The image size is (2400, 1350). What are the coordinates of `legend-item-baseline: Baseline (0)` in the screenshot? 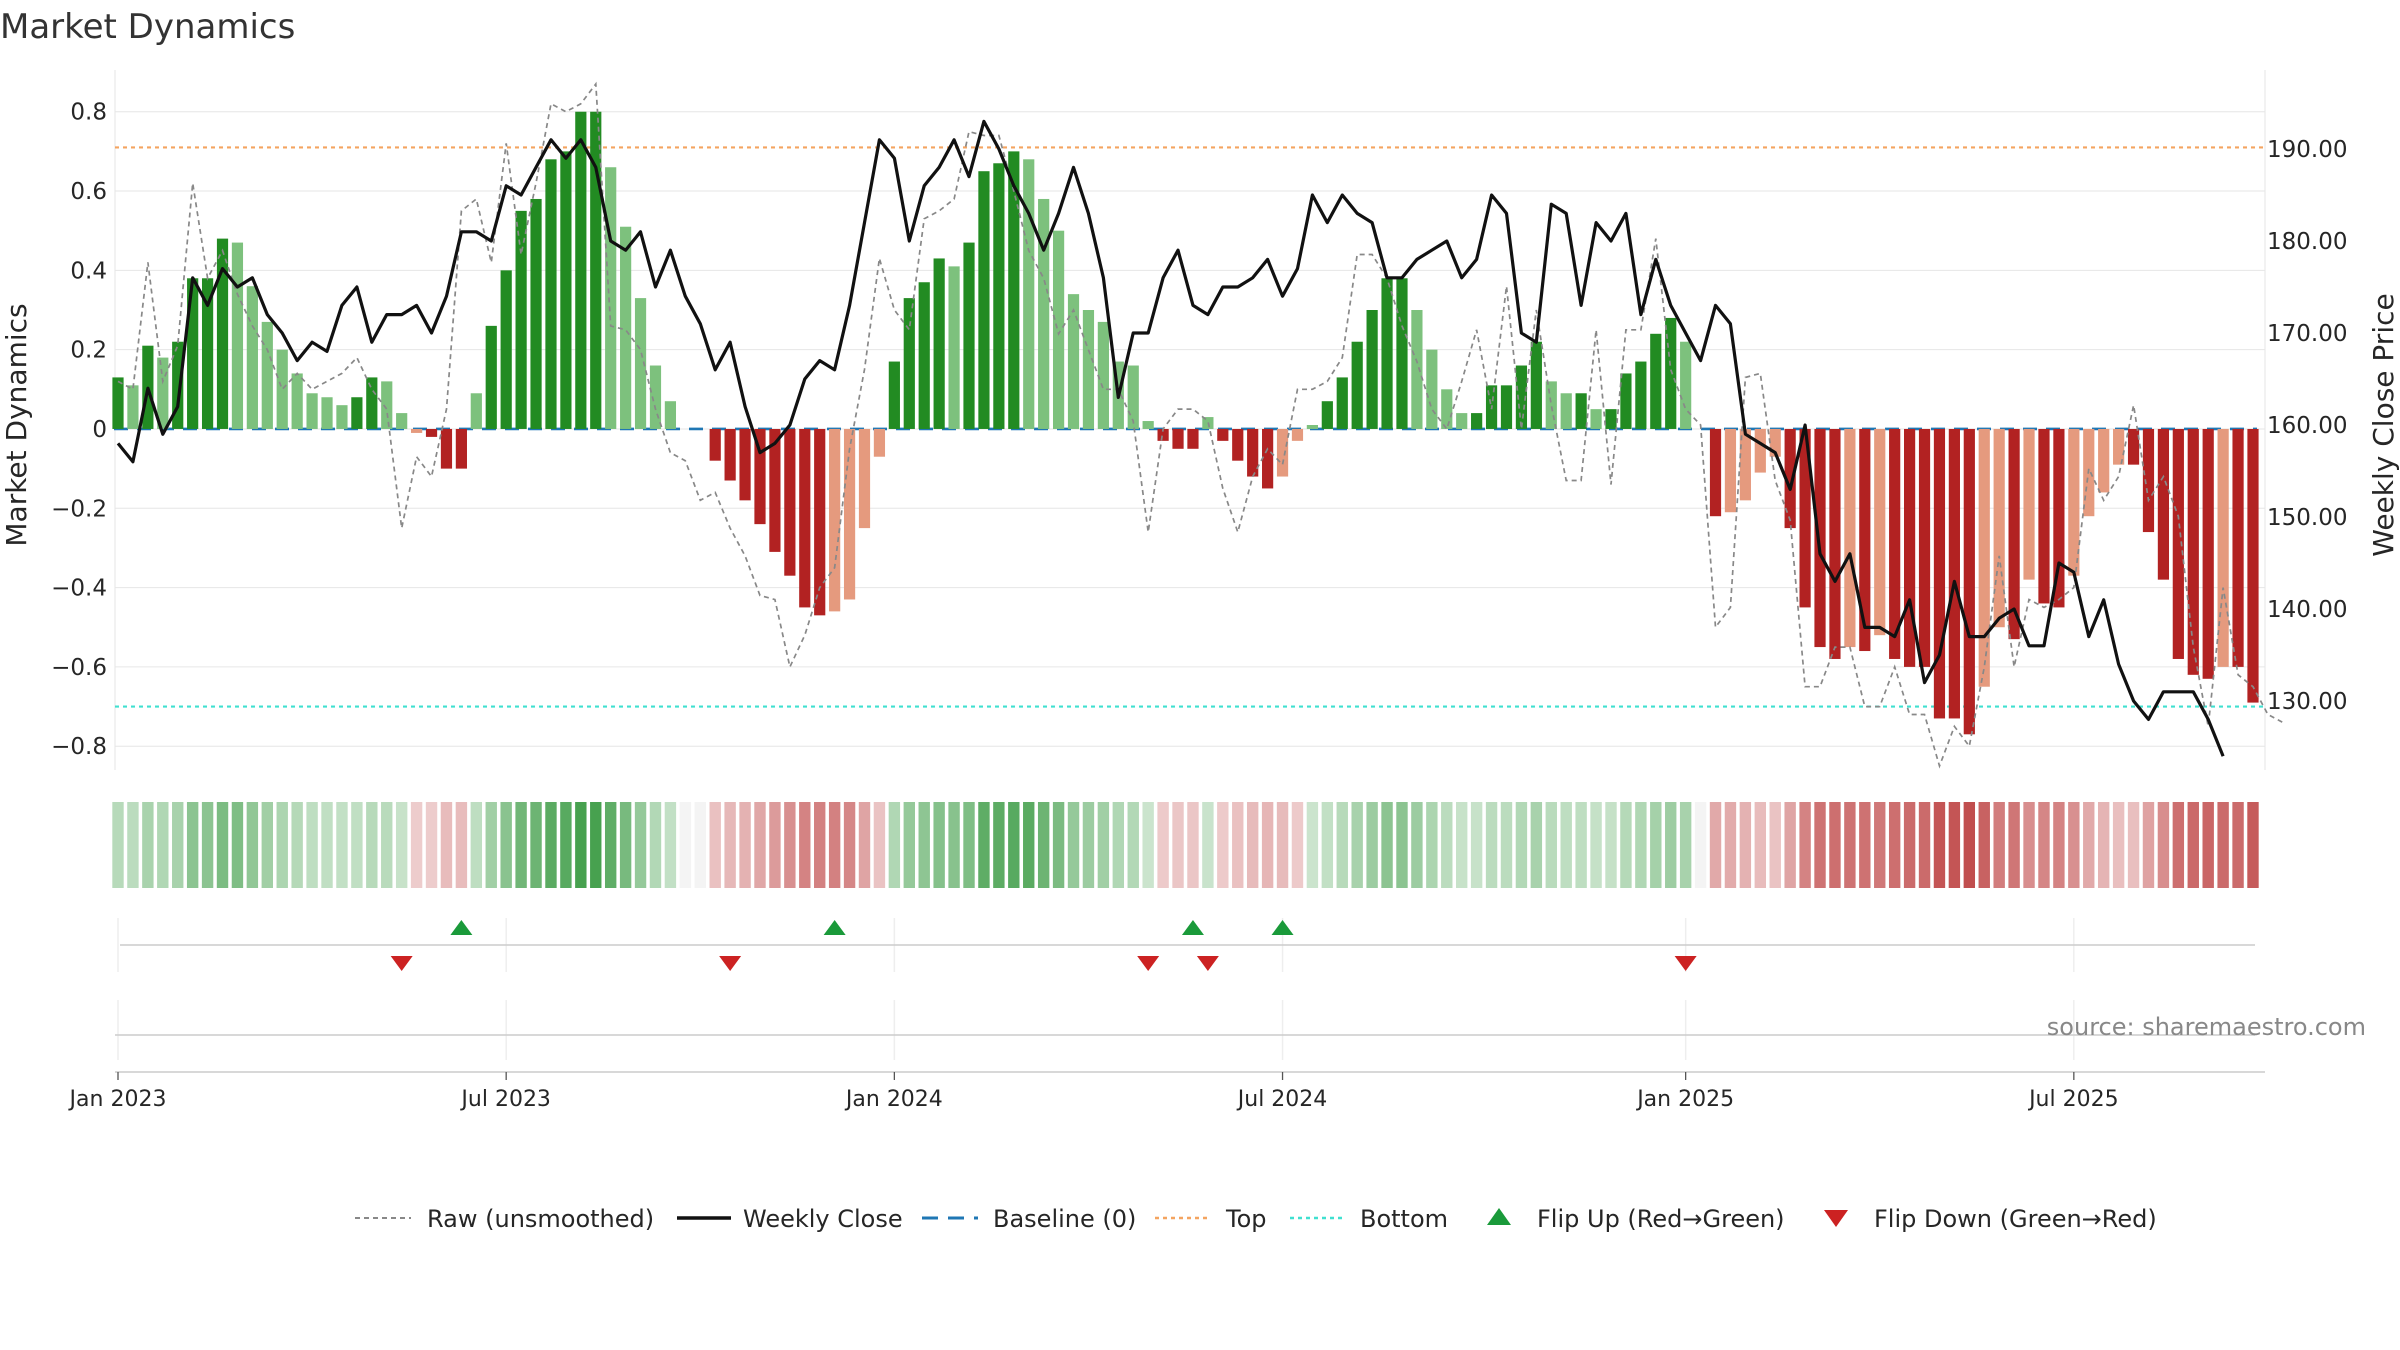 It's located at (1029, 1219).